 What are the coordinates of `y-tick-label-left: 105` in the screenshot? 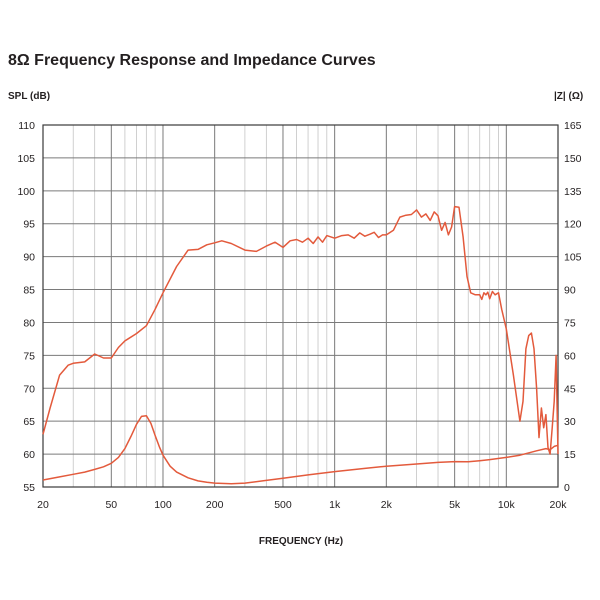 It's located at (26, 159).